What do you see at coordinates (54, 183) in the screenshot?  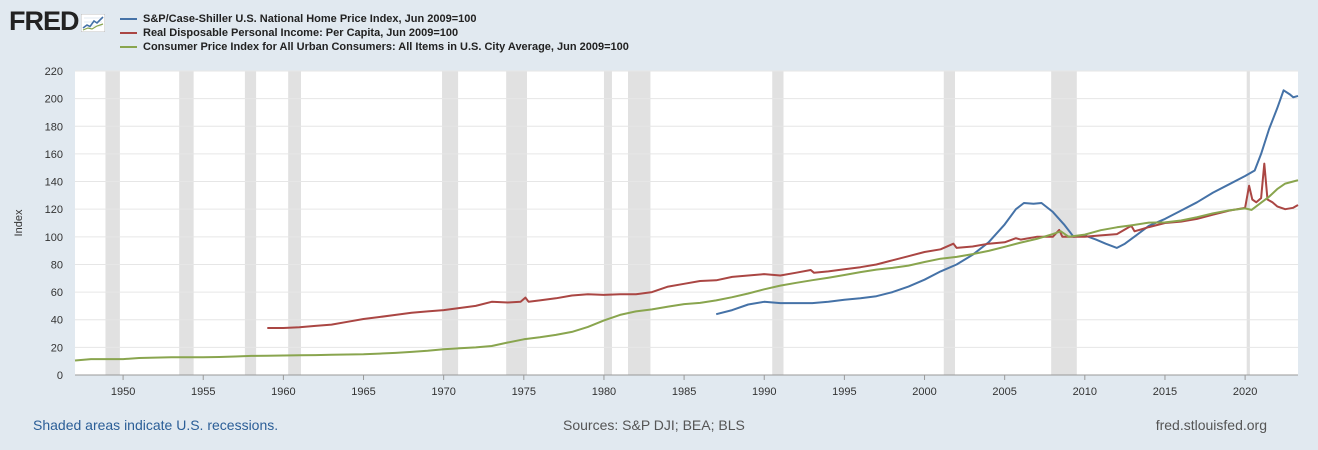 I see `y-tick-label: 140` at bounding box center [54, 183].